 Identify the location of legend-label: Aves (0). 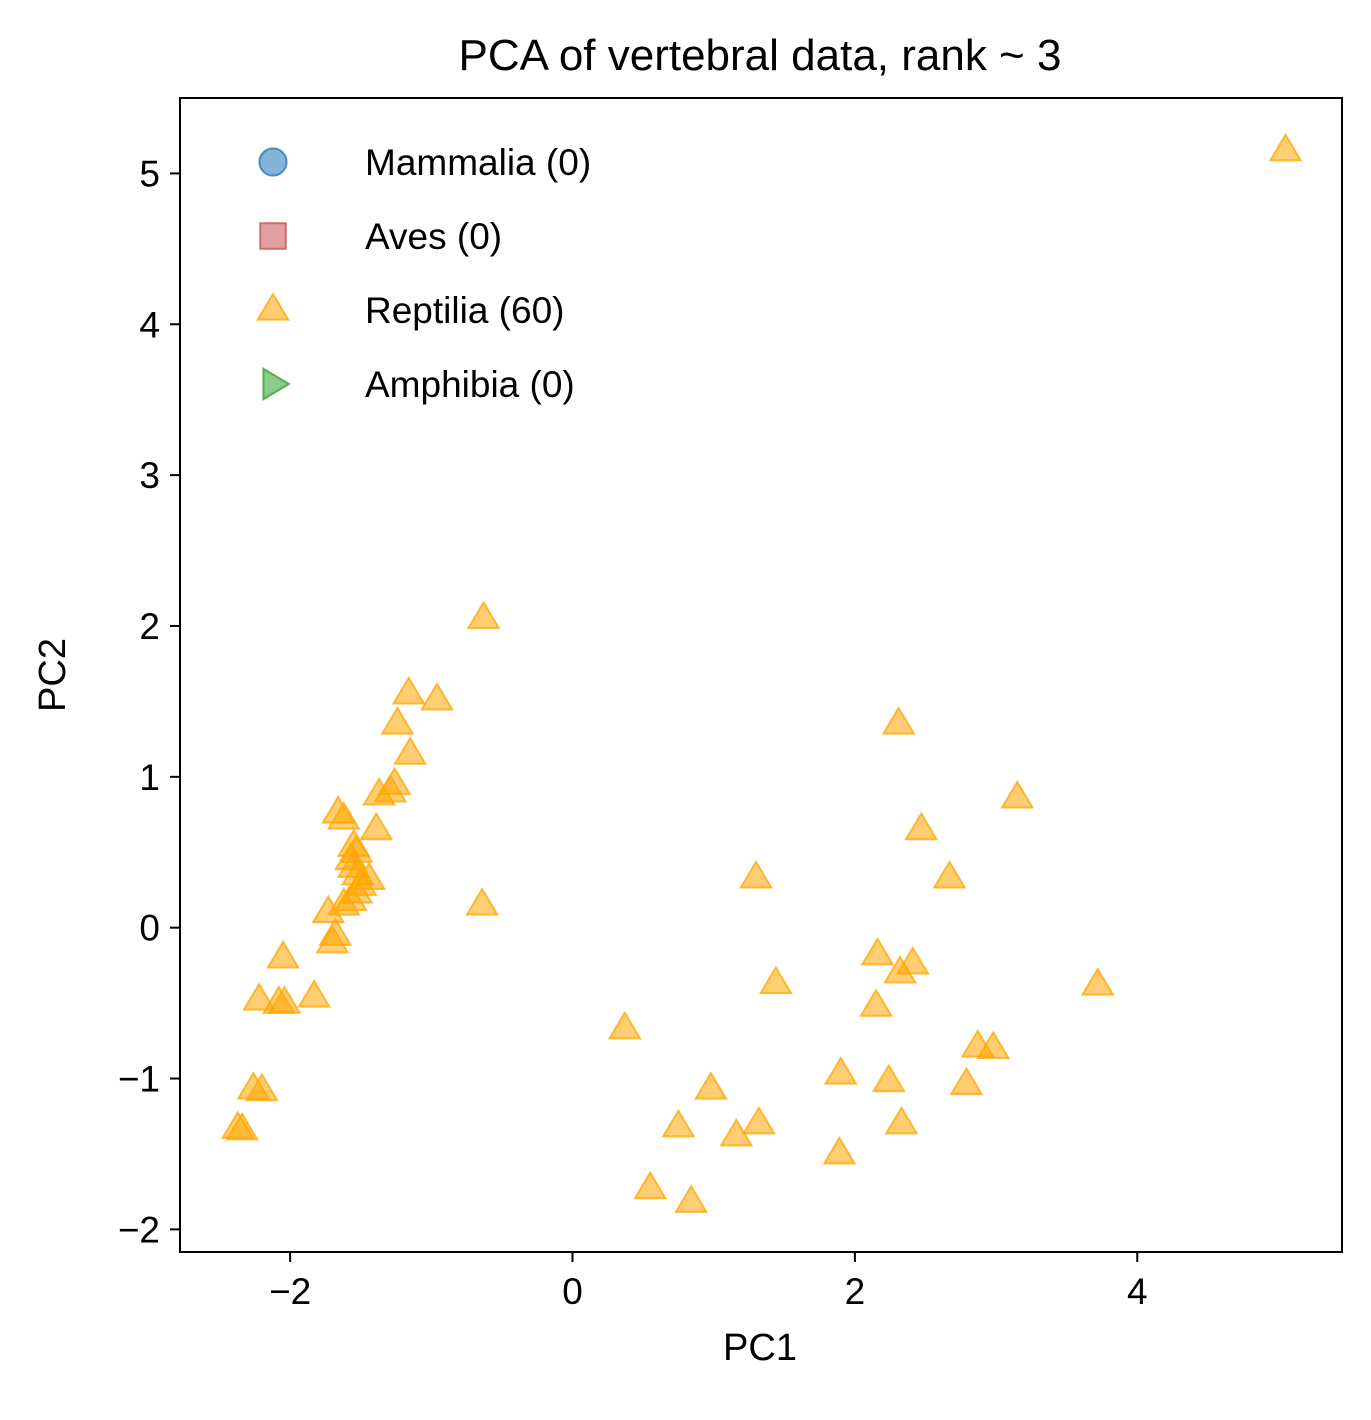
(433, 236).